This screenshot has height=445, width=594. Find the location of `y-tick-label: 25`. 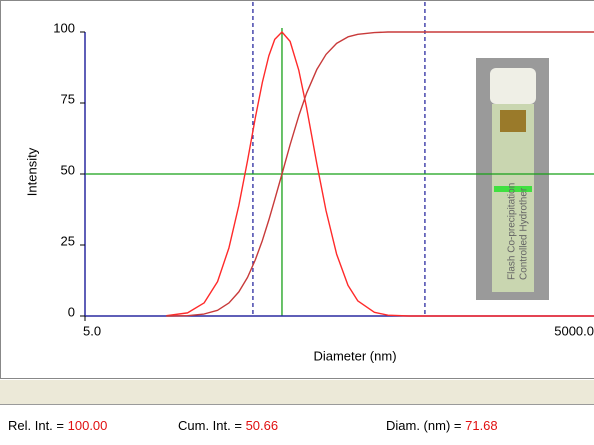

y-tick-label: 25 is located at coordinates (68, 240).